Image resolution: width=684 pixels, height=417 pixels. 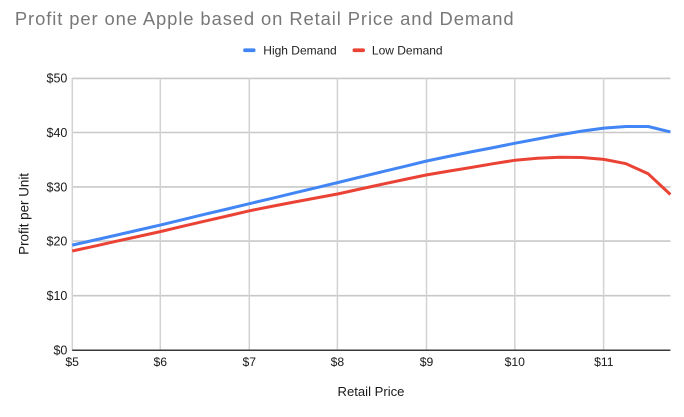 What do you see at coordinates (57, 133) in the screenshot?
I see `svg-text: $40` at bounding box center [57, 133].